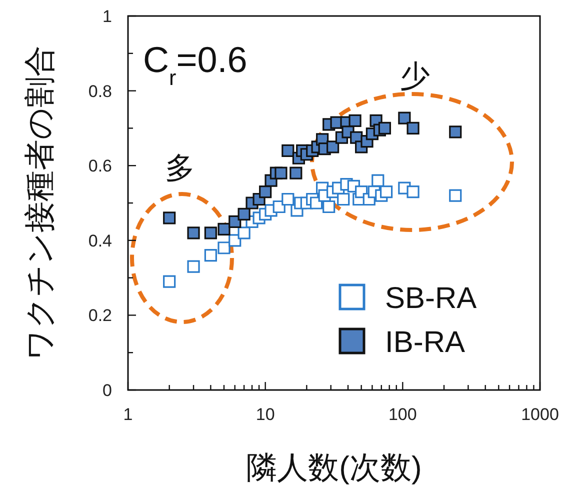  What do you see at coordinates (100, 91) in the screenshot?
I see `y-tick-label: 0.8` at bounding box center [100, 91].